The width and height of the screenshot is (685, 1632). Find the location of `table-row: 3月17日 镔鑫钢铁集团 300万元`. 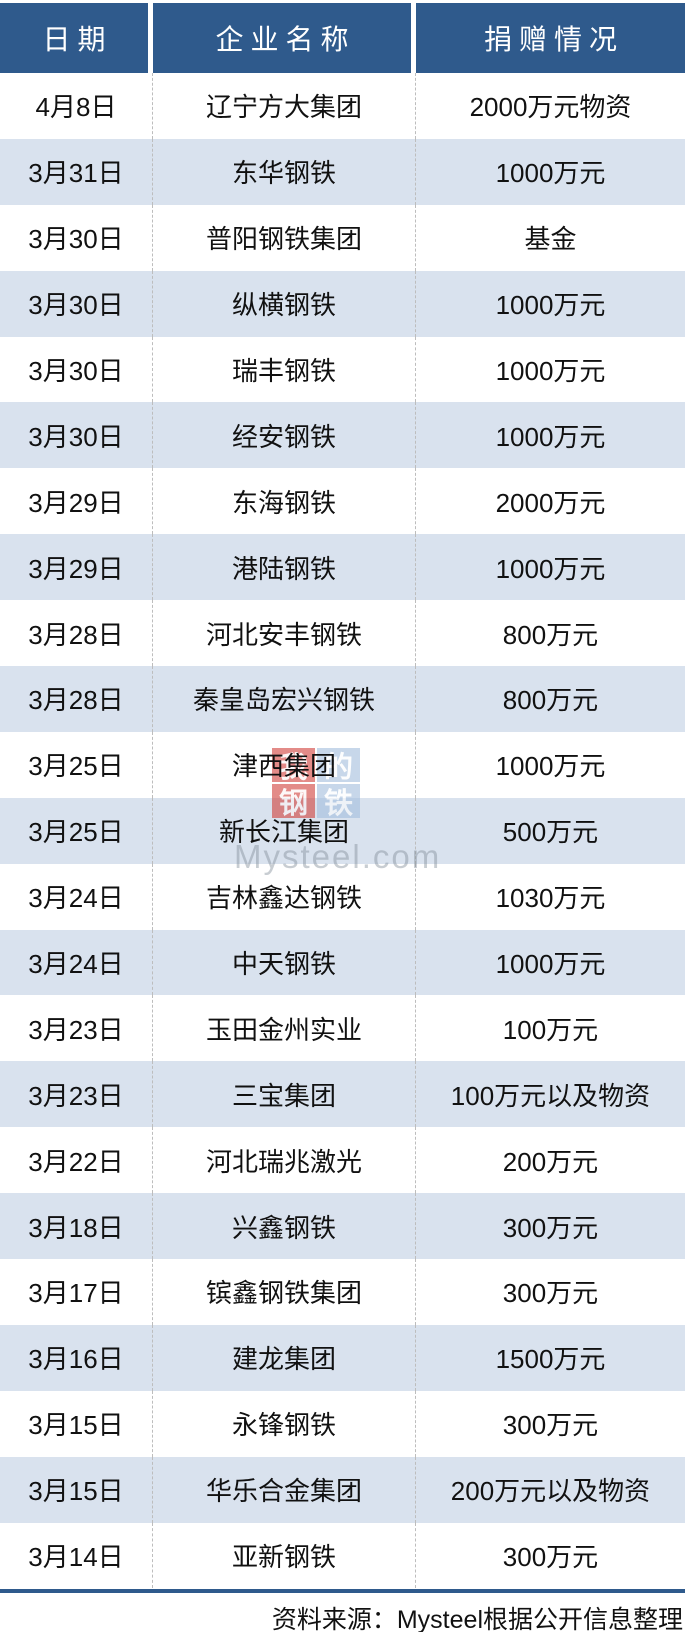

table-row: 3月17日 镔鑫钢铁集团 300万元 is located at coordinates (342, 1292).